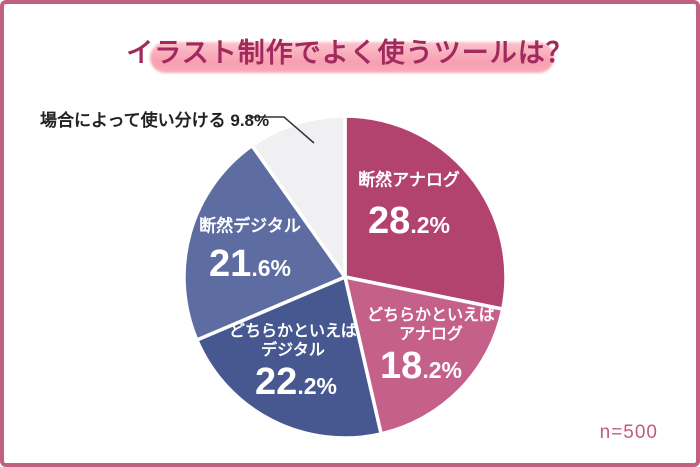  I want to click on slice-value-rather-analog-int: 18, so click(401, 366).